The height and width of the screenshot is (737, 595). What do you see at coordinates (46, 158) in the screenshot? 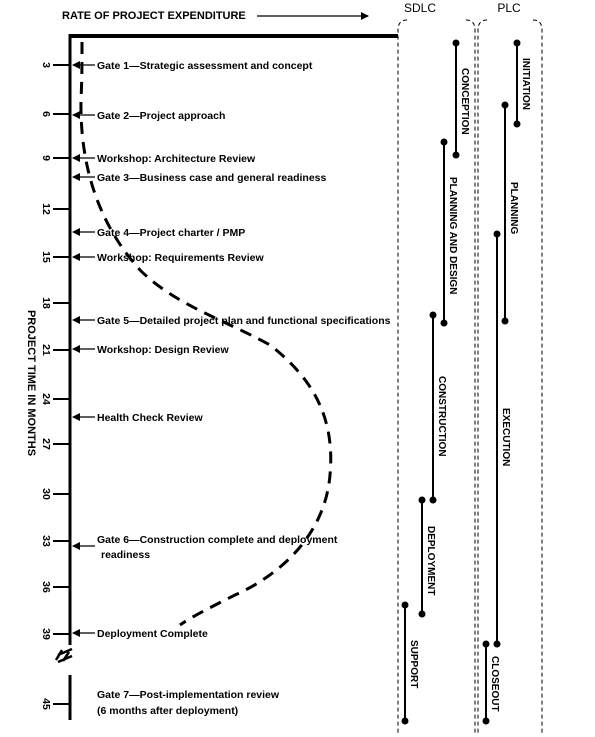
I see `tick-label: 9` at bounding box center [46, 158].